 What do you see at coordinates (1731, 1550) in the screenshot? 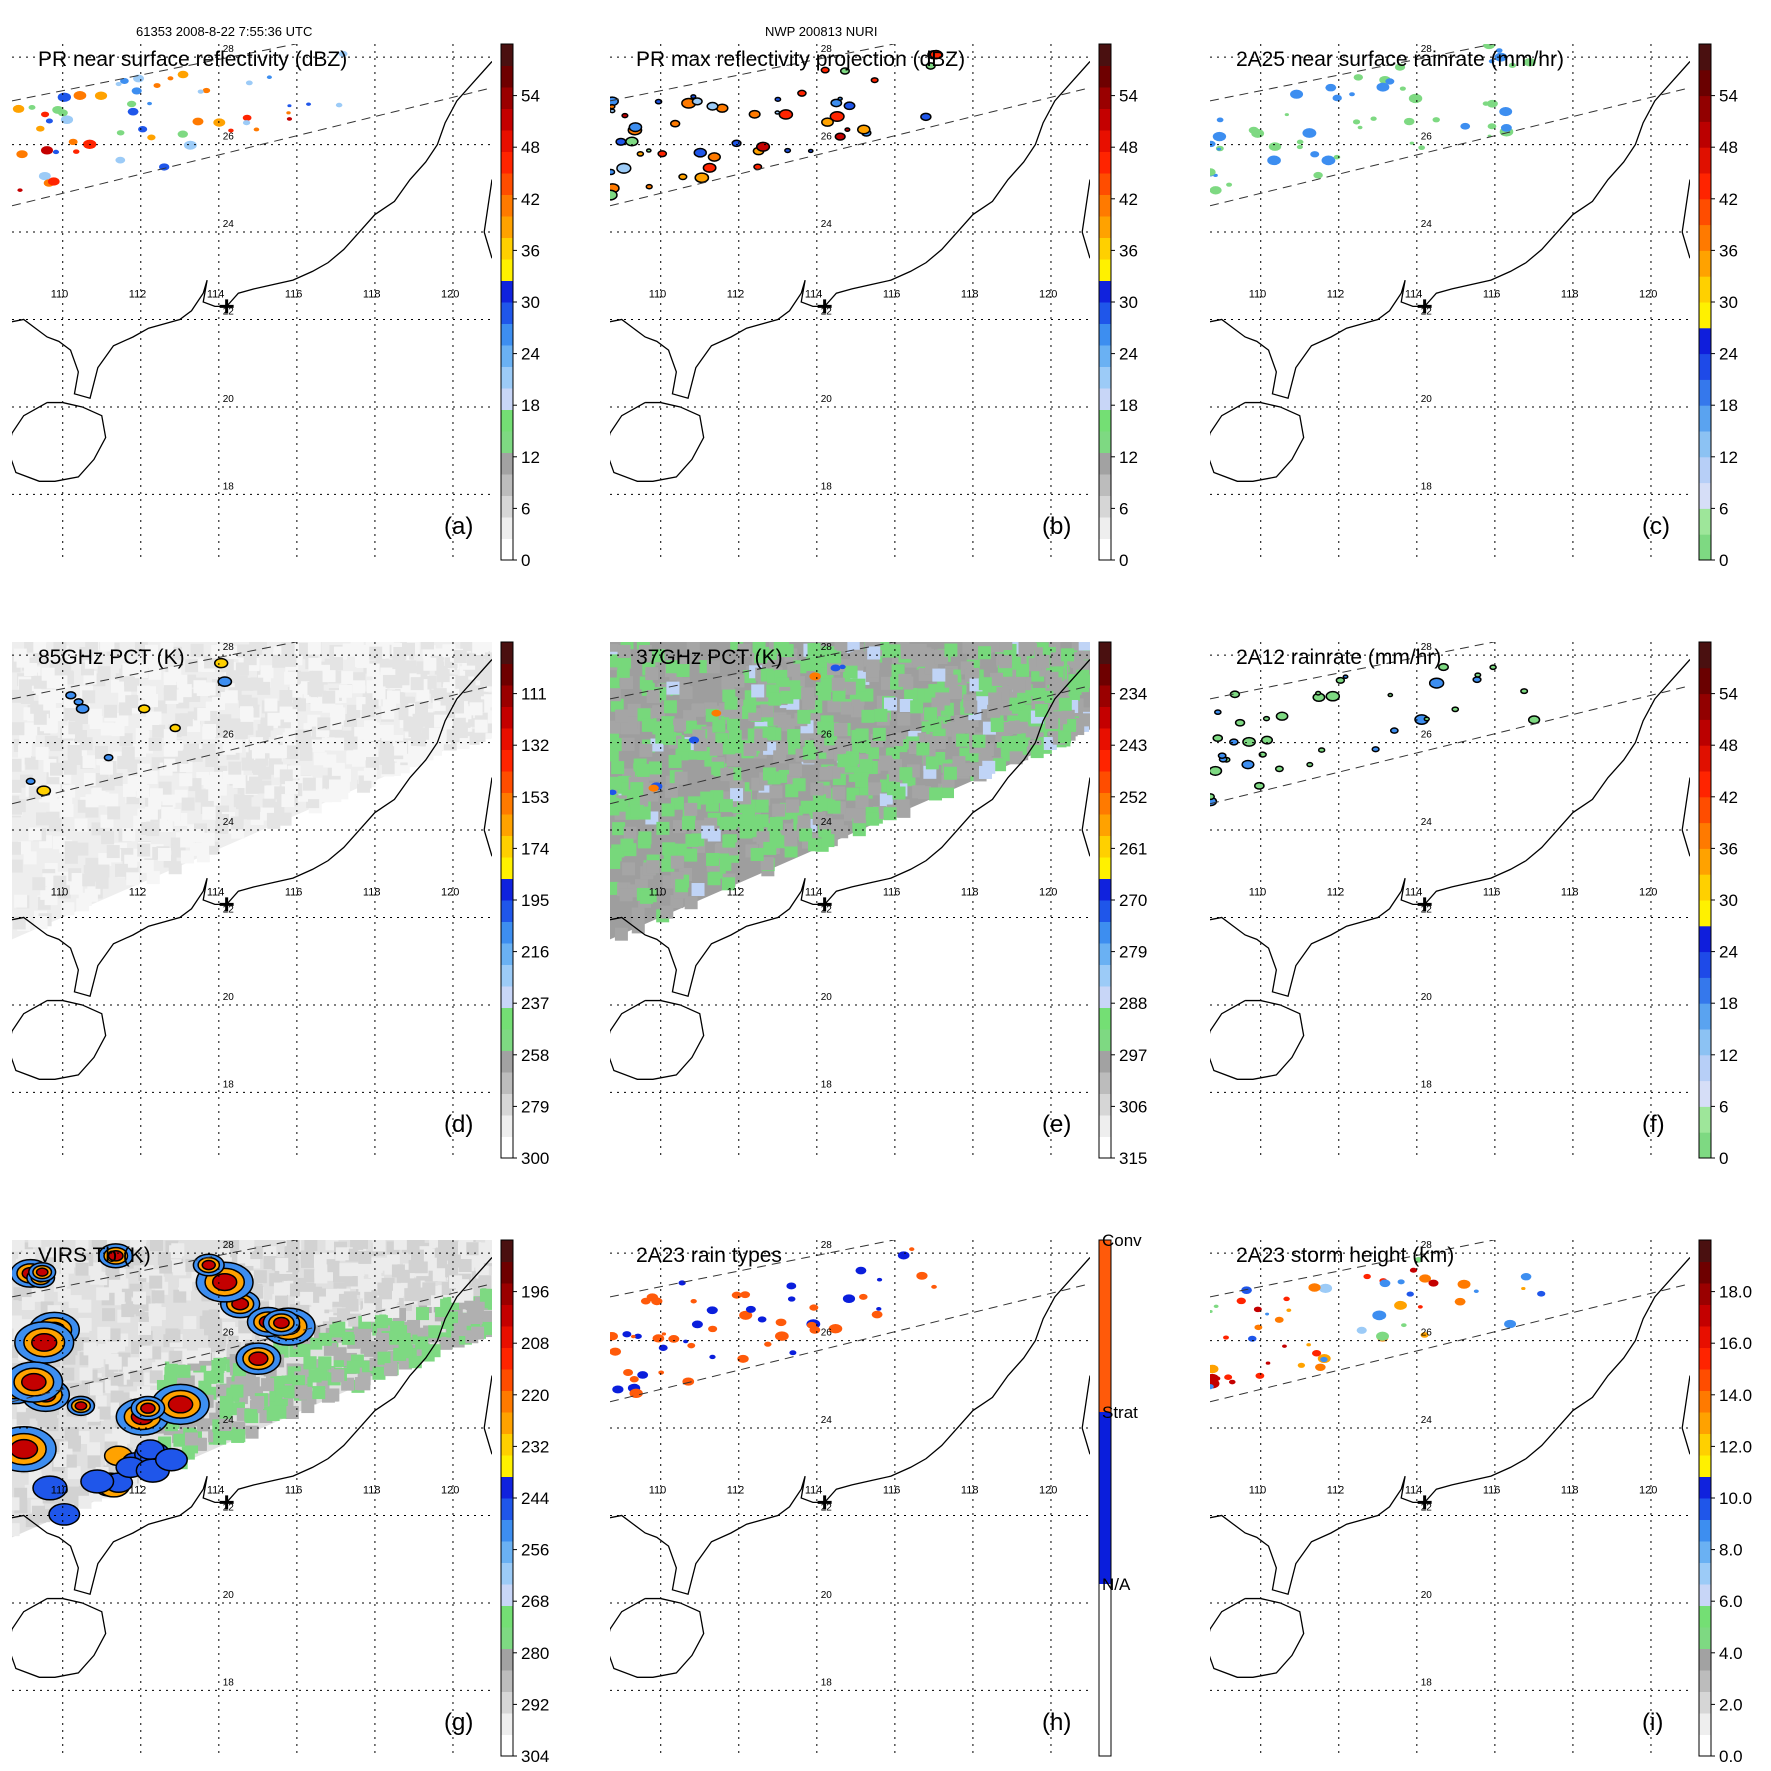
I see `colorbar-tick-label: 8.0` at bounding box center [1731, 1550].